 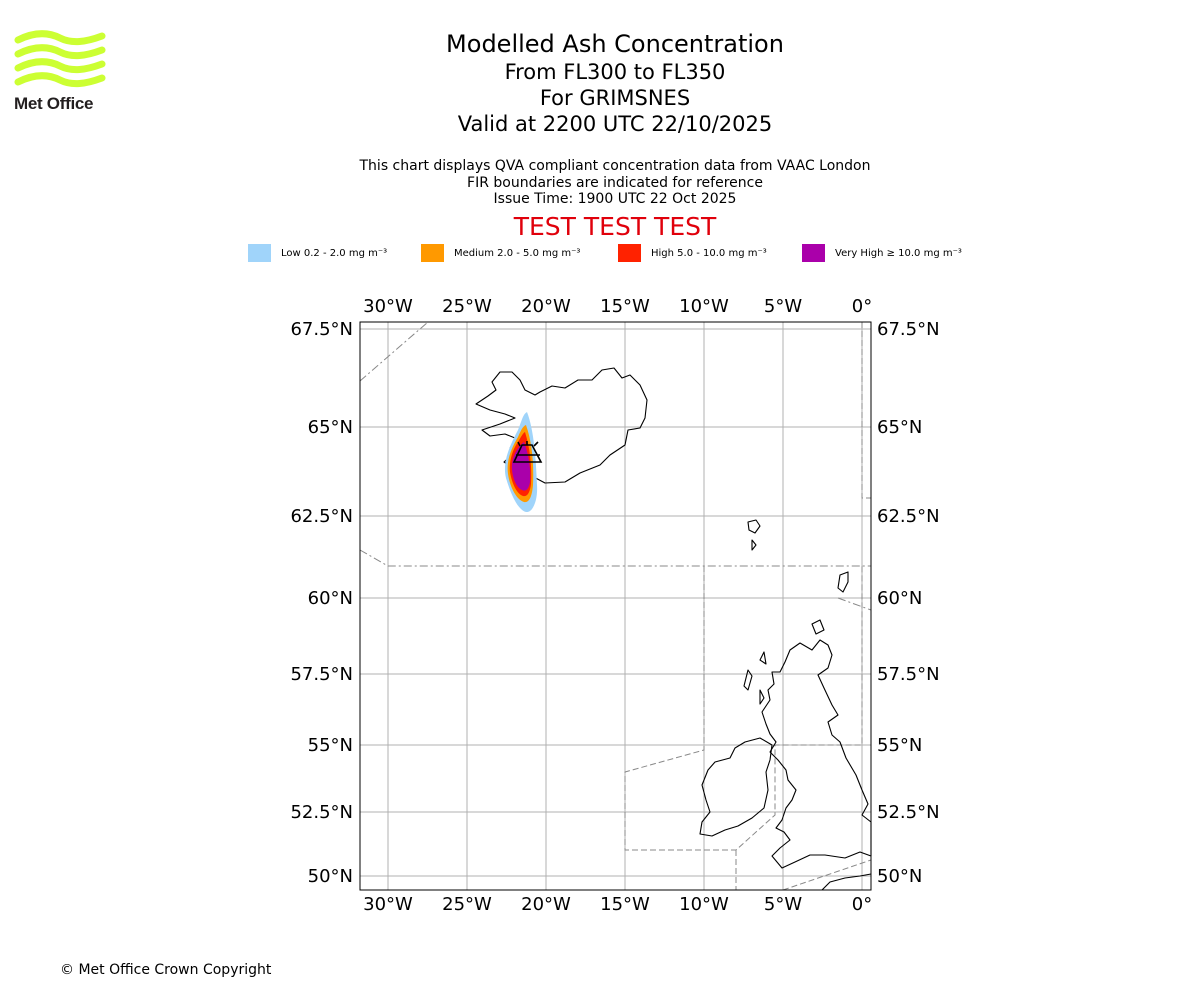 I want to click on legend-item-high: High 5.0 - 10.0 mg m⁻³, so click(x=692, y=253).